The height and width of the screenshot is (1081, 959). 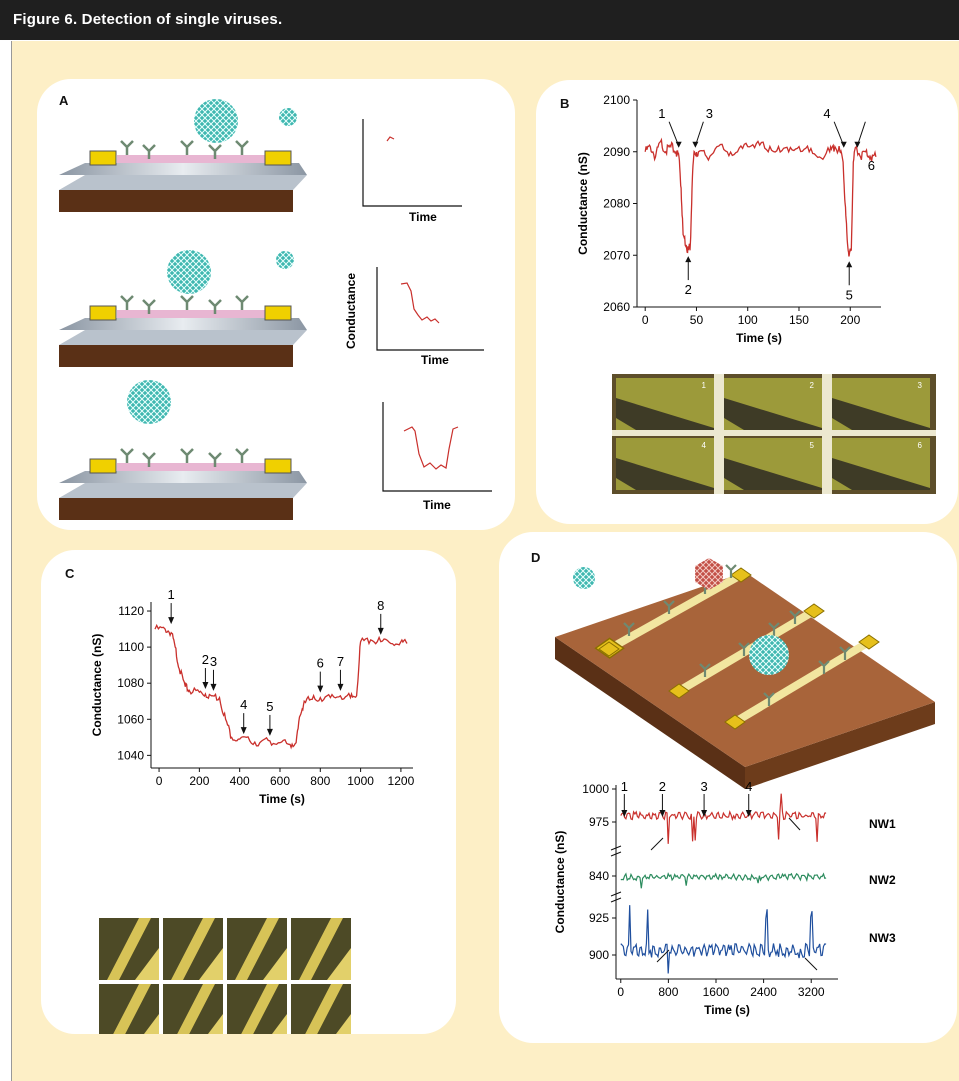 What do you see at coordinates (401, 781) in the screenshot?
I see `x-tick-label: 1200` at bounding box center [401, 781].